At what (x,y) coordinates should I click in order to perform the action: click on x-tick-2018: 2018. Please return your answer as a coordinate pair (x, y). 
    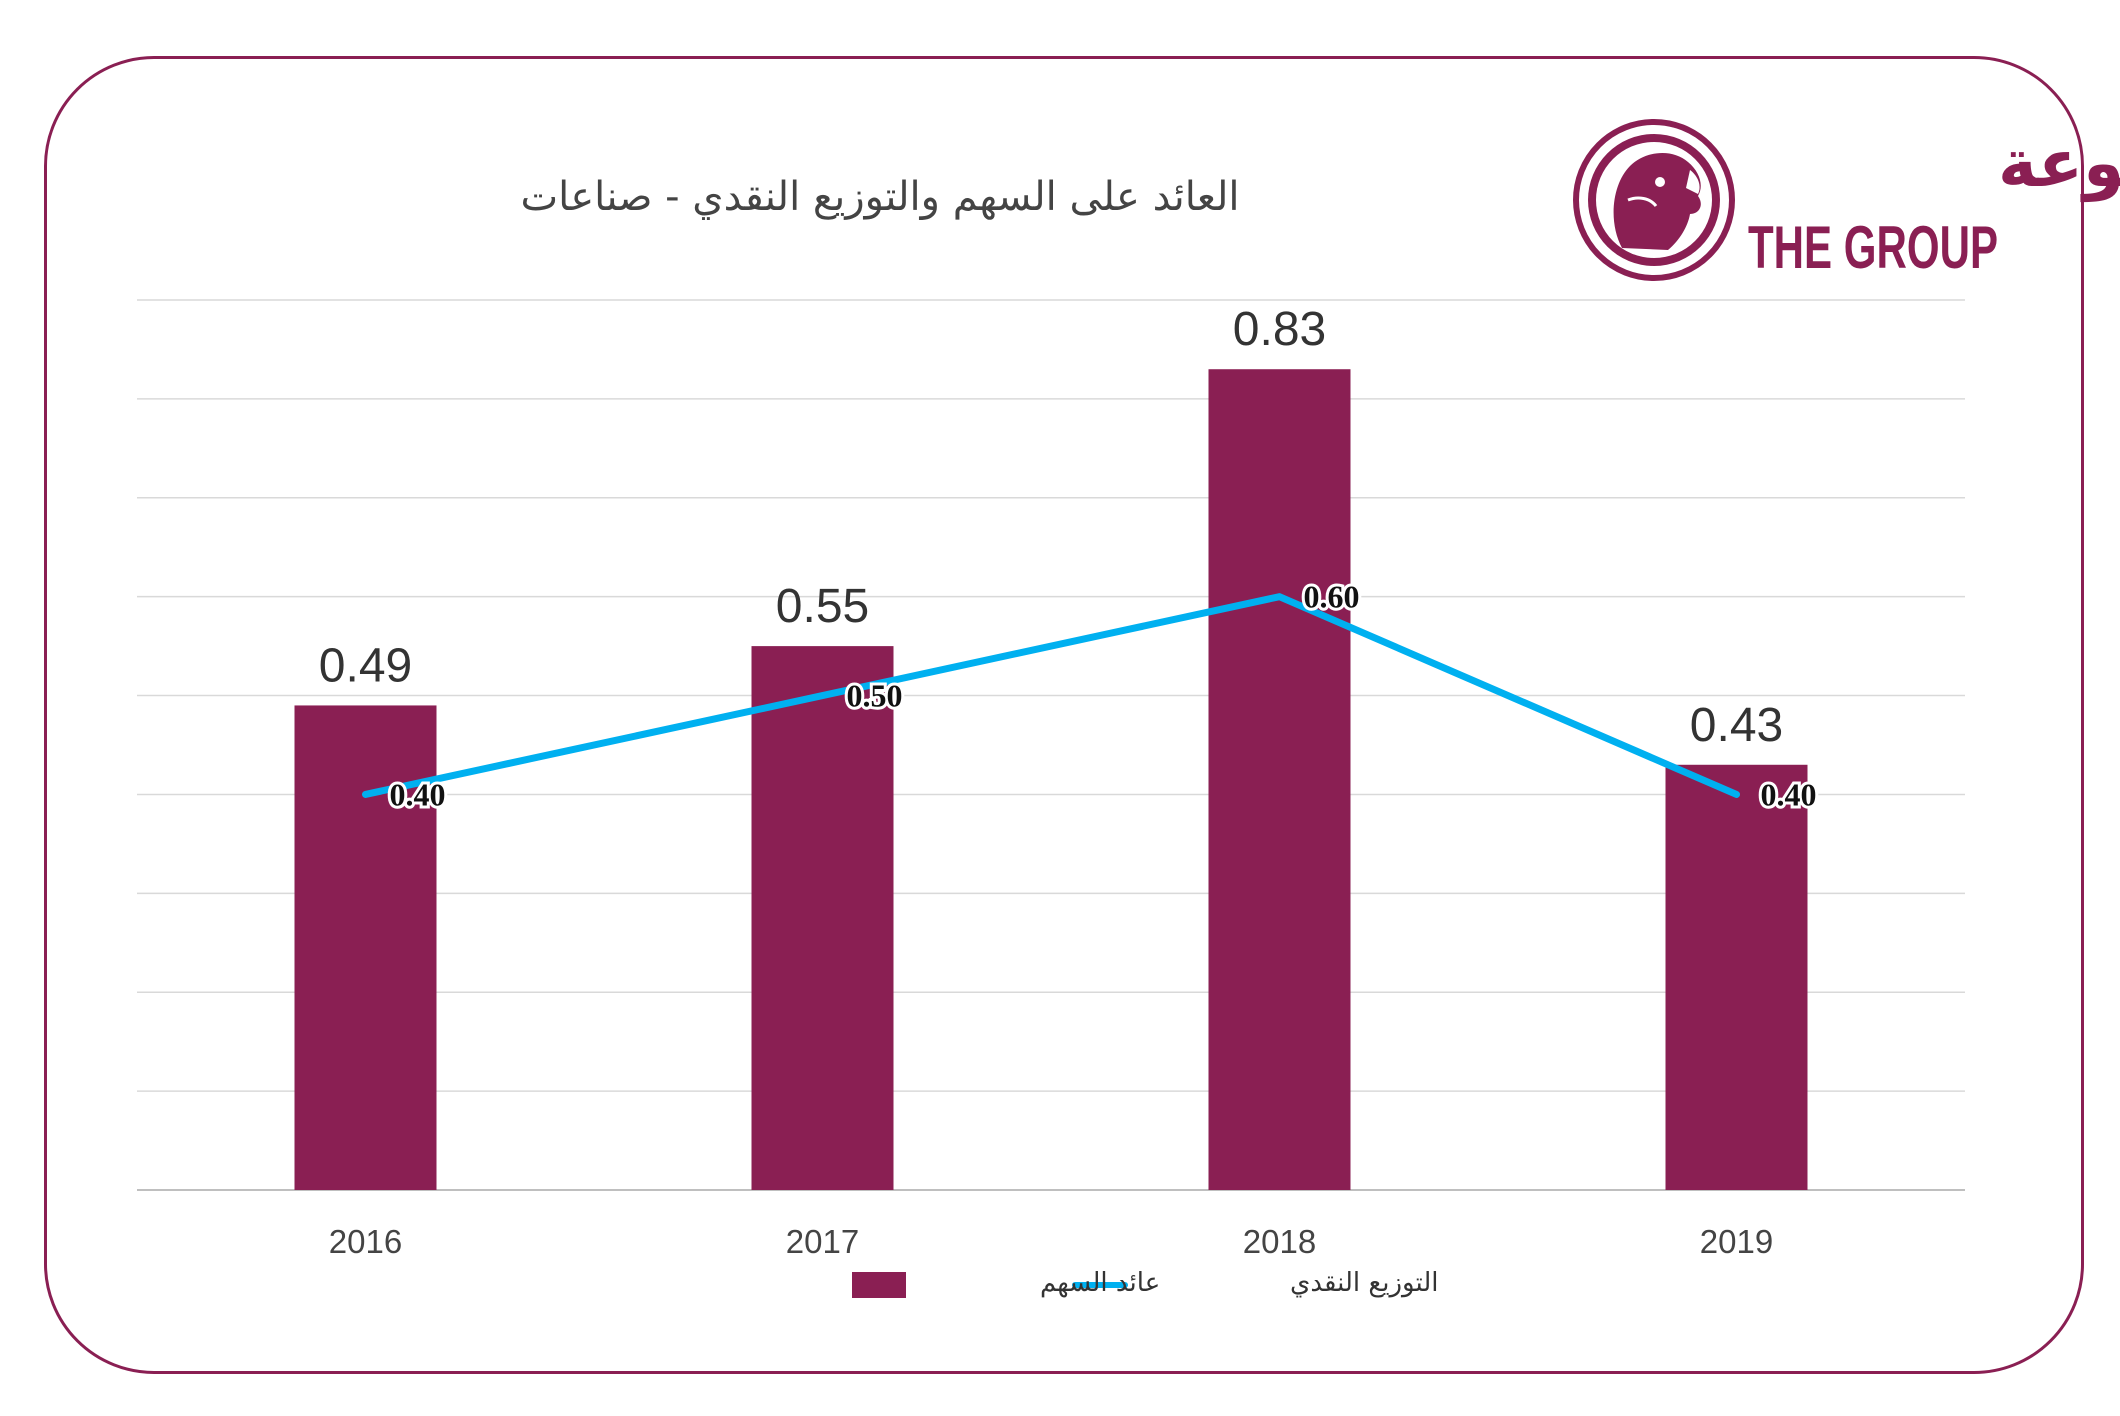
    Looking at the image, I should click on (1279, 1241).